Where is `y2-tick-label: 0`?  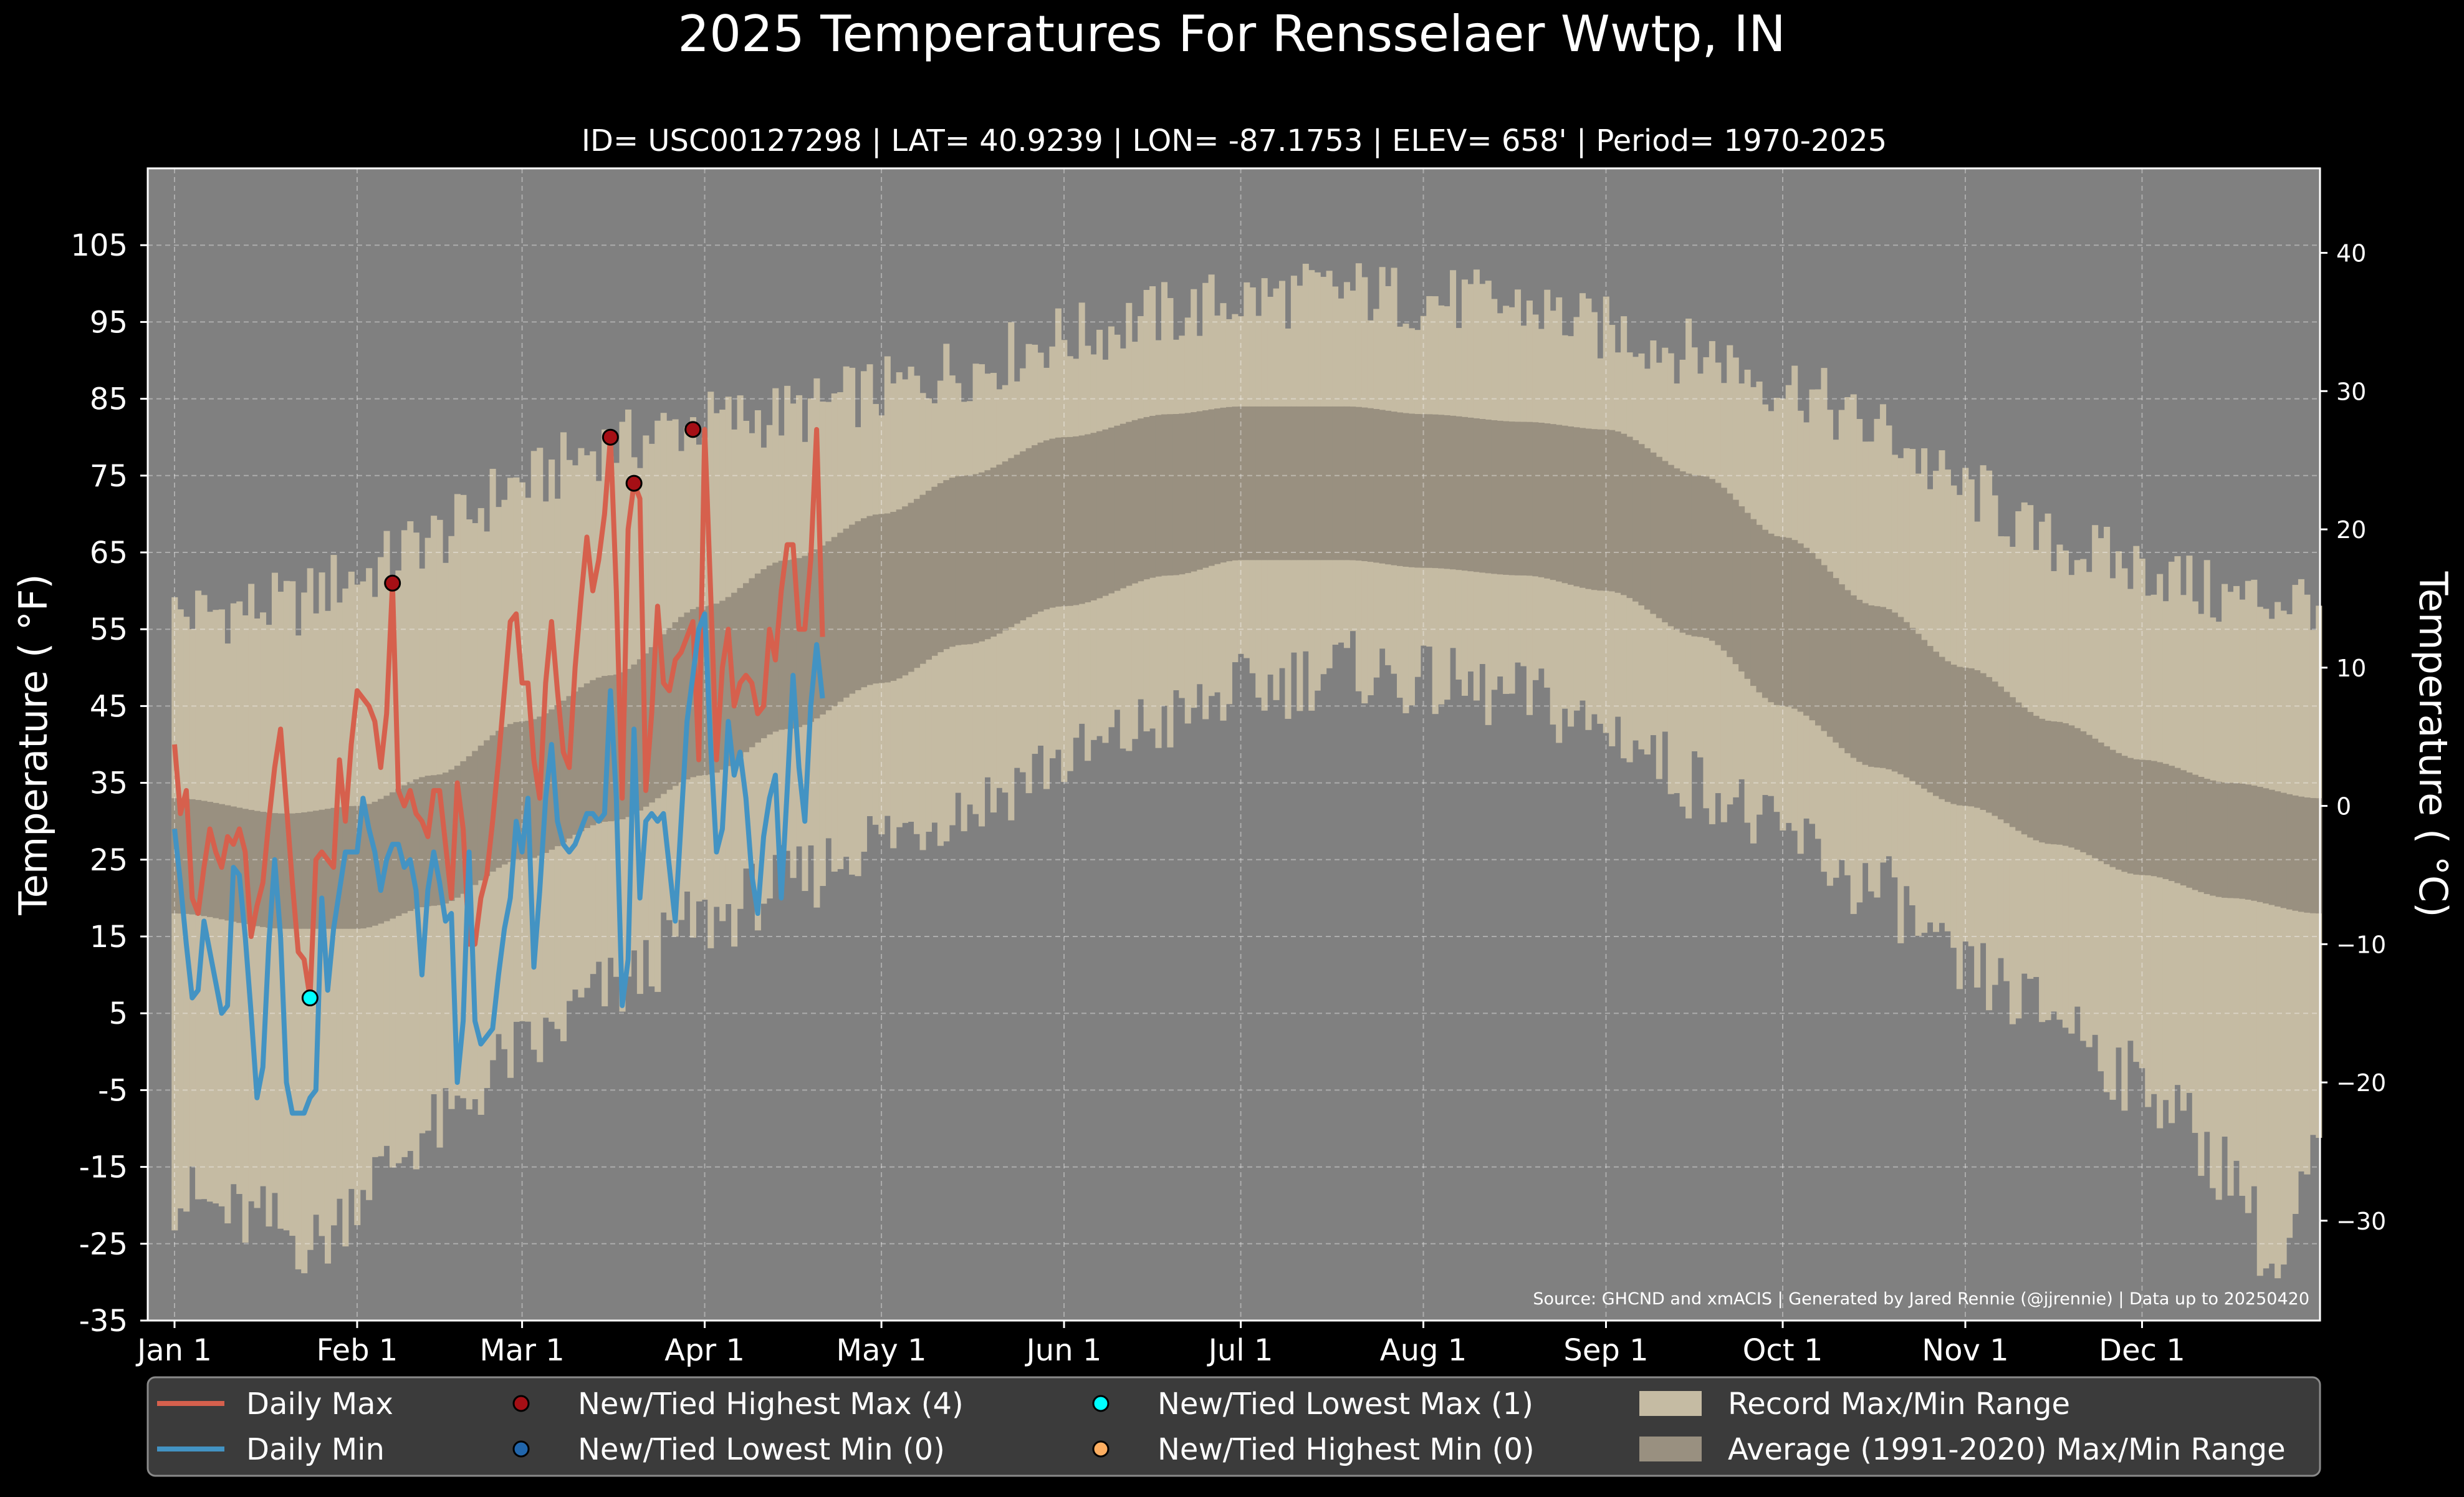
y2-tick-label: 0 is located at coordinates (2343, 807).